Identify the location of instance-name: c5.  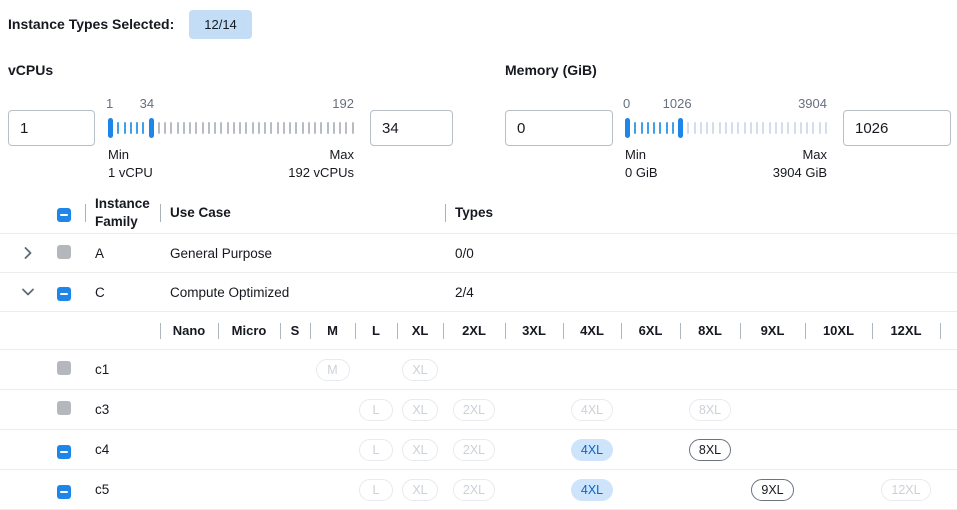
(102, 489).